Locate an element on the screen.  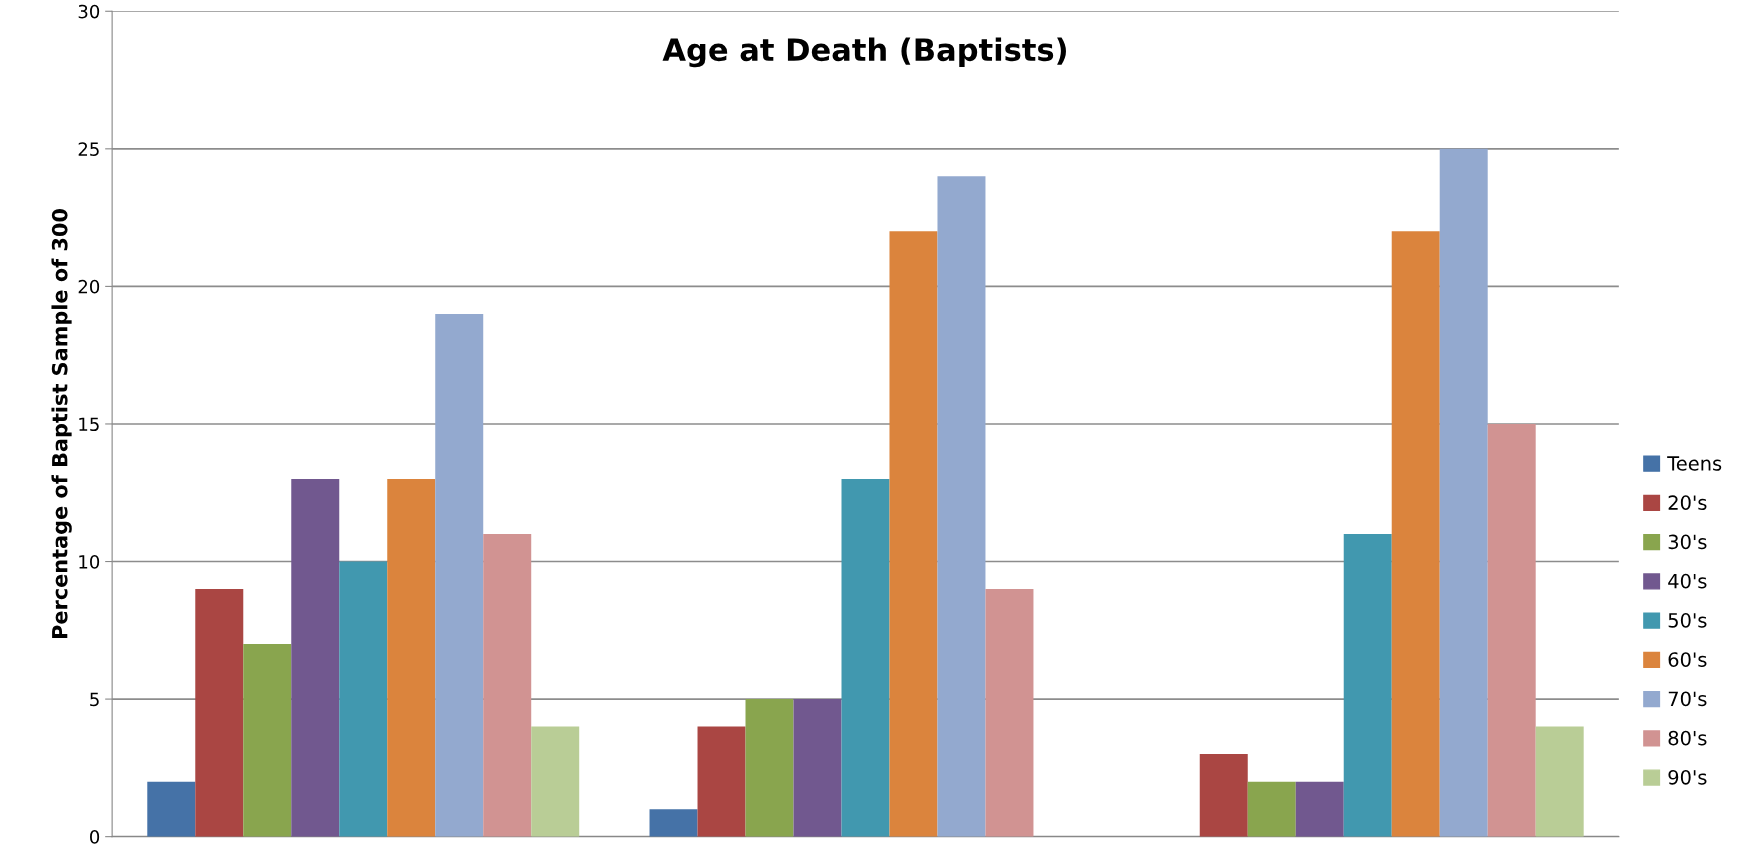
y-tick-label: 0 is located at coordinates (95, 837).